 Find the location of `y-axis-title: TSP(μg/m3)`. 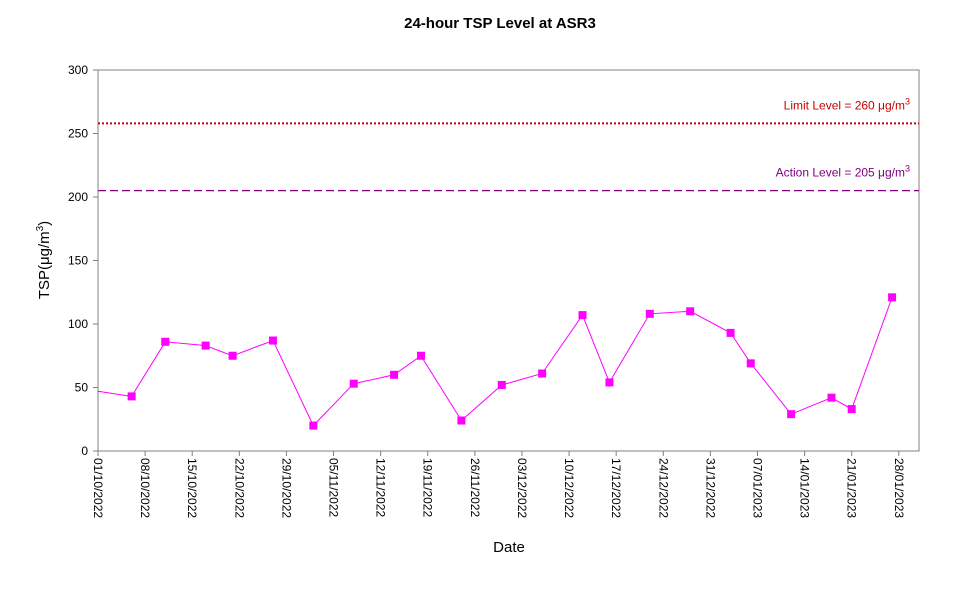

y-axis-title: TSP(μg/m3) is located at coordinates (44, 260).